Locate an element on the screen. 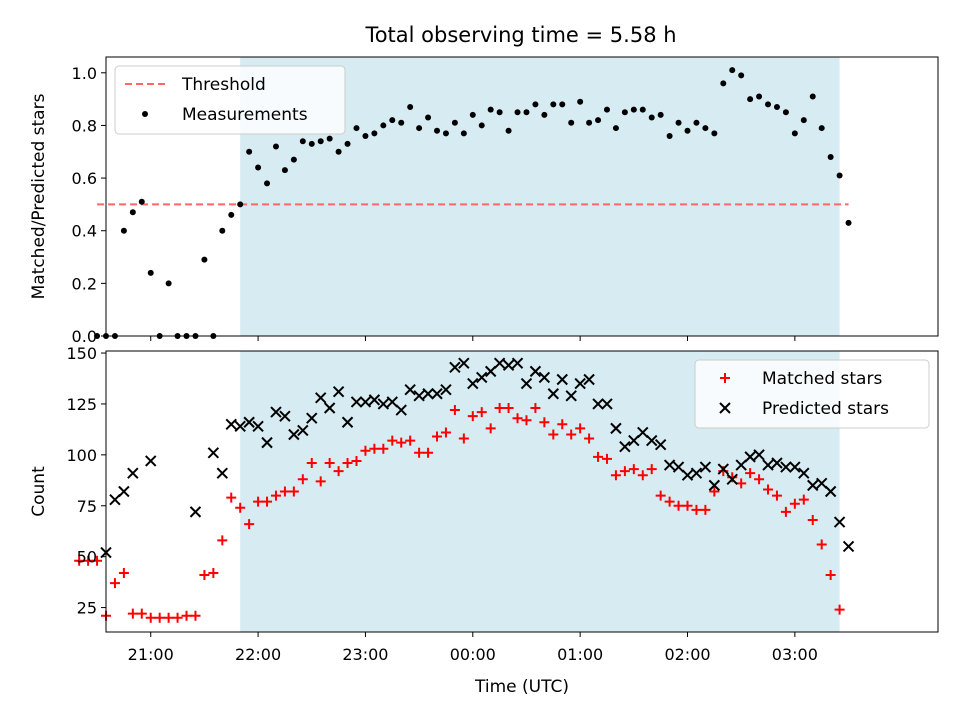 This screenshot has width=960, height=720. x-tick-label: 00:00 is located at coordinates (473, 654).